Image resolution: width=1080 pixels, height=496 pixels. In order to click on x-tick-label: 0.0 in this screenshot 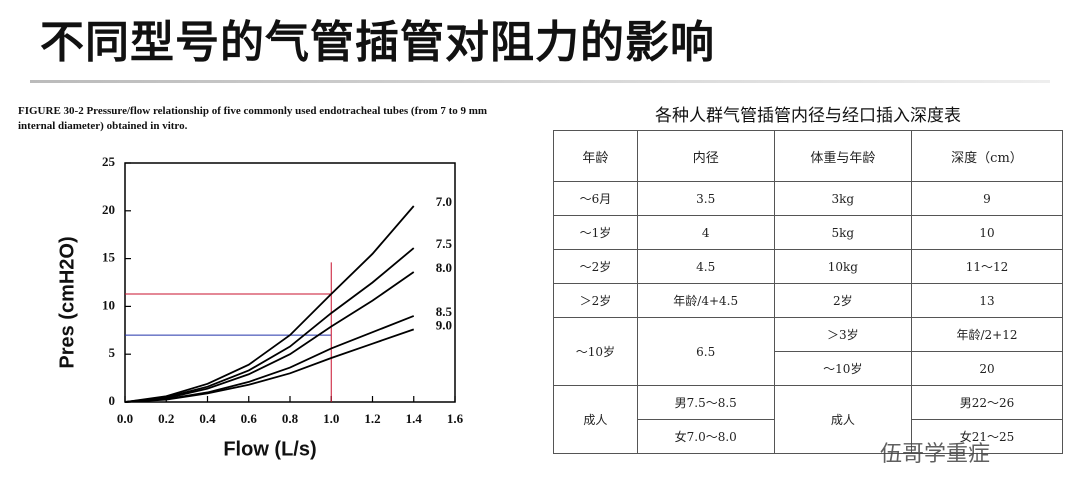, I will do `click(125, 418)`.